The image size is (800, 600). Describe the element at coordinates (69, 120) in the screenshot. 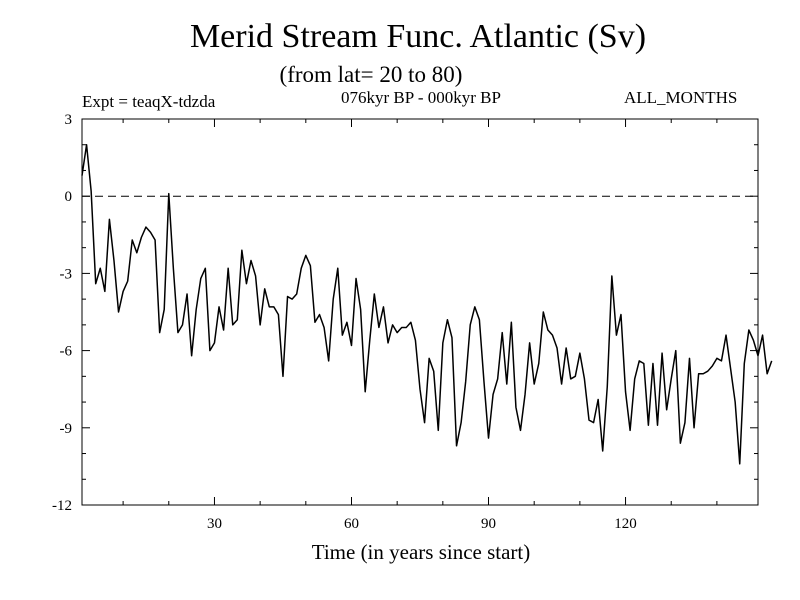

I see `y-tick-label: 3` at that location.